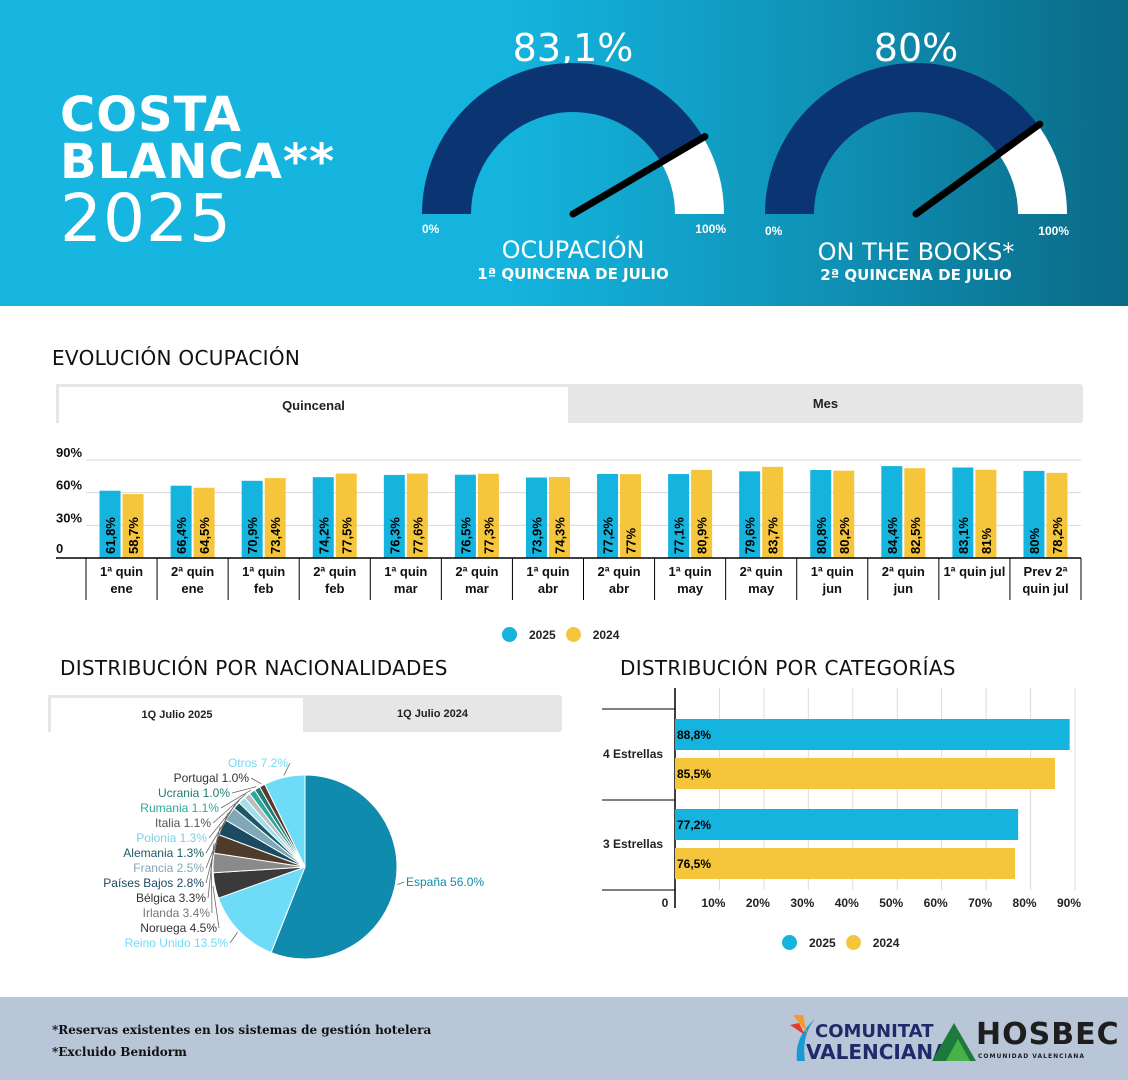  I want to click on bar-data-label: 61,8%, so click(110, 535).